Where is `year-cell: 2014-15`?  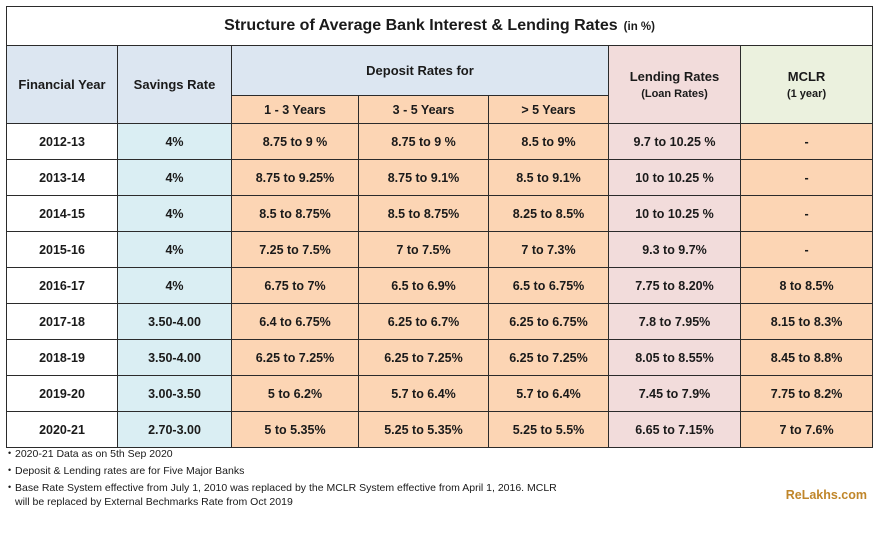
year-cell: 2014-15 is located at coordinates (62, 213).